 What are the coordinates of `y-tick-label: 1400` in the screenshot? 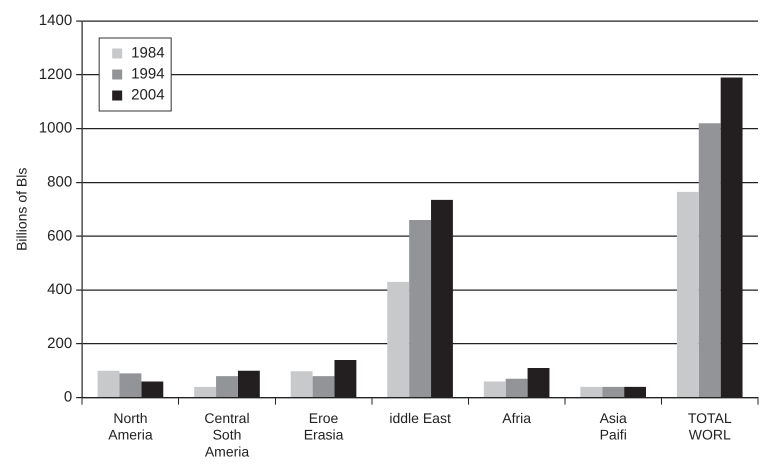 It's located at (55, 21).